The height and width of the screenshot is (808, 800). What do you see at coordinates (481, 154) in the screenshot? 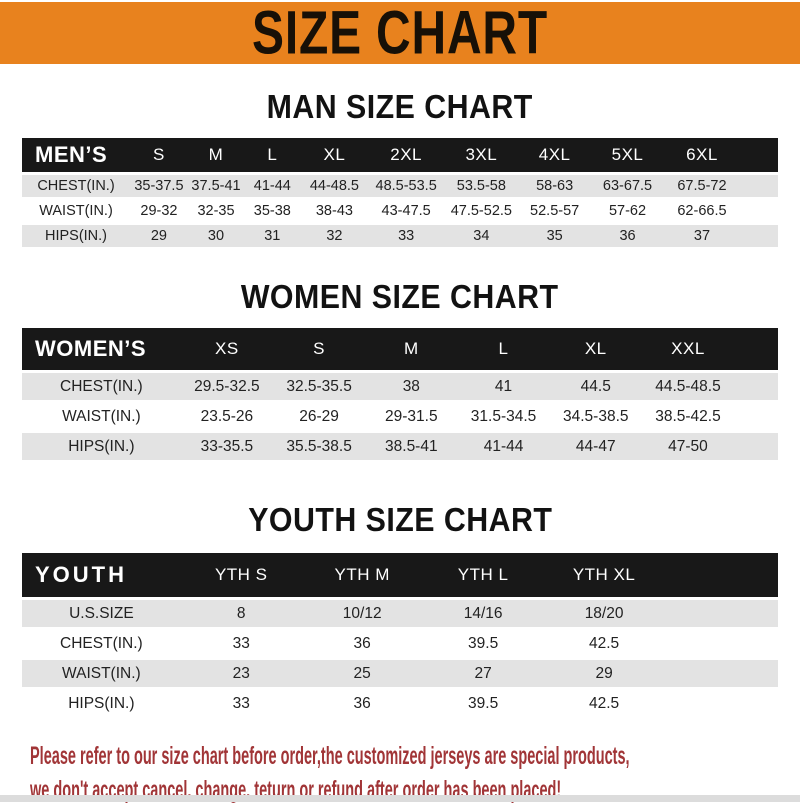
I see `men-column-header-3xl: 3XL` at bounding box center [481, 154].